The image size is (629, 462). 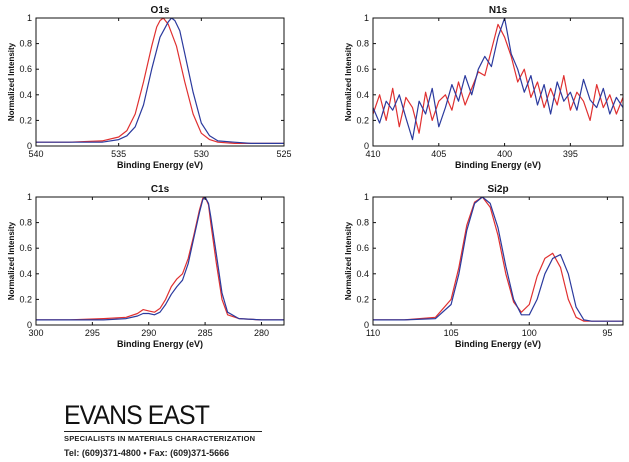 I want to click on x-tick-label: 295, so click(x=92, y=333).